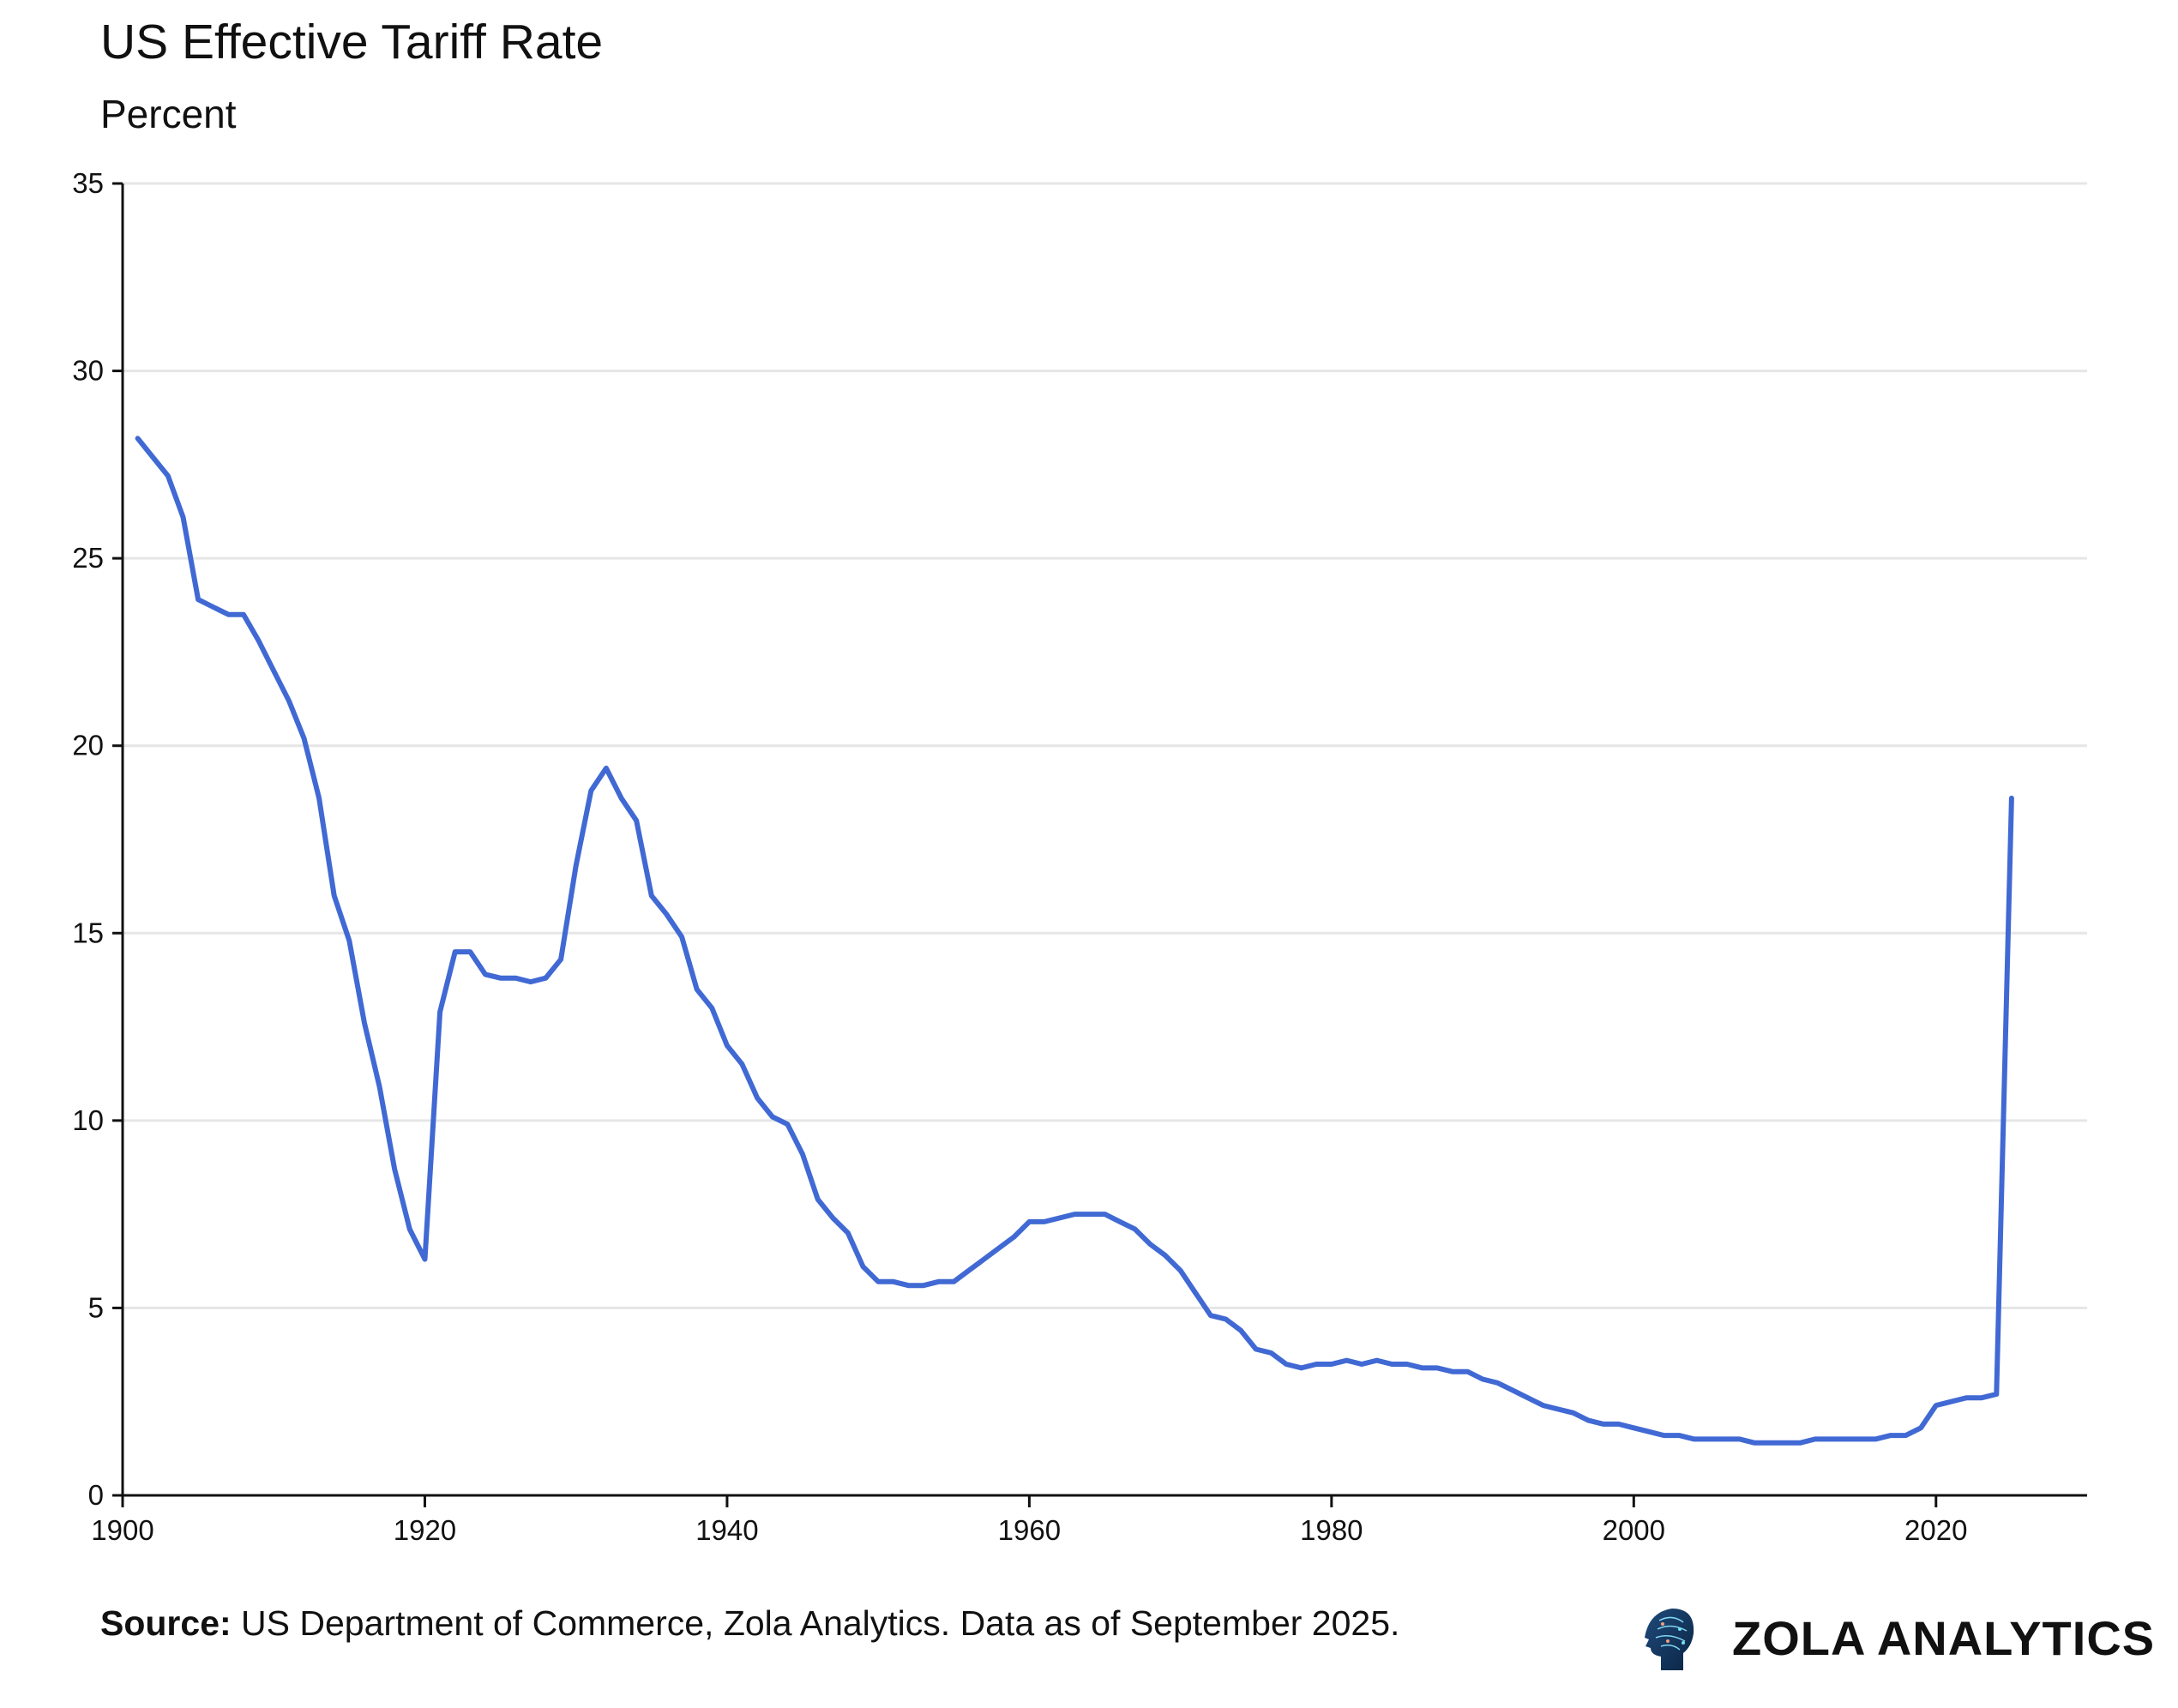 This screenshot has height=1708, width=2178. Describe the element at coordinates (1935, 1530) in the screenshot. I see `x-tick-label: 2020` at that location.